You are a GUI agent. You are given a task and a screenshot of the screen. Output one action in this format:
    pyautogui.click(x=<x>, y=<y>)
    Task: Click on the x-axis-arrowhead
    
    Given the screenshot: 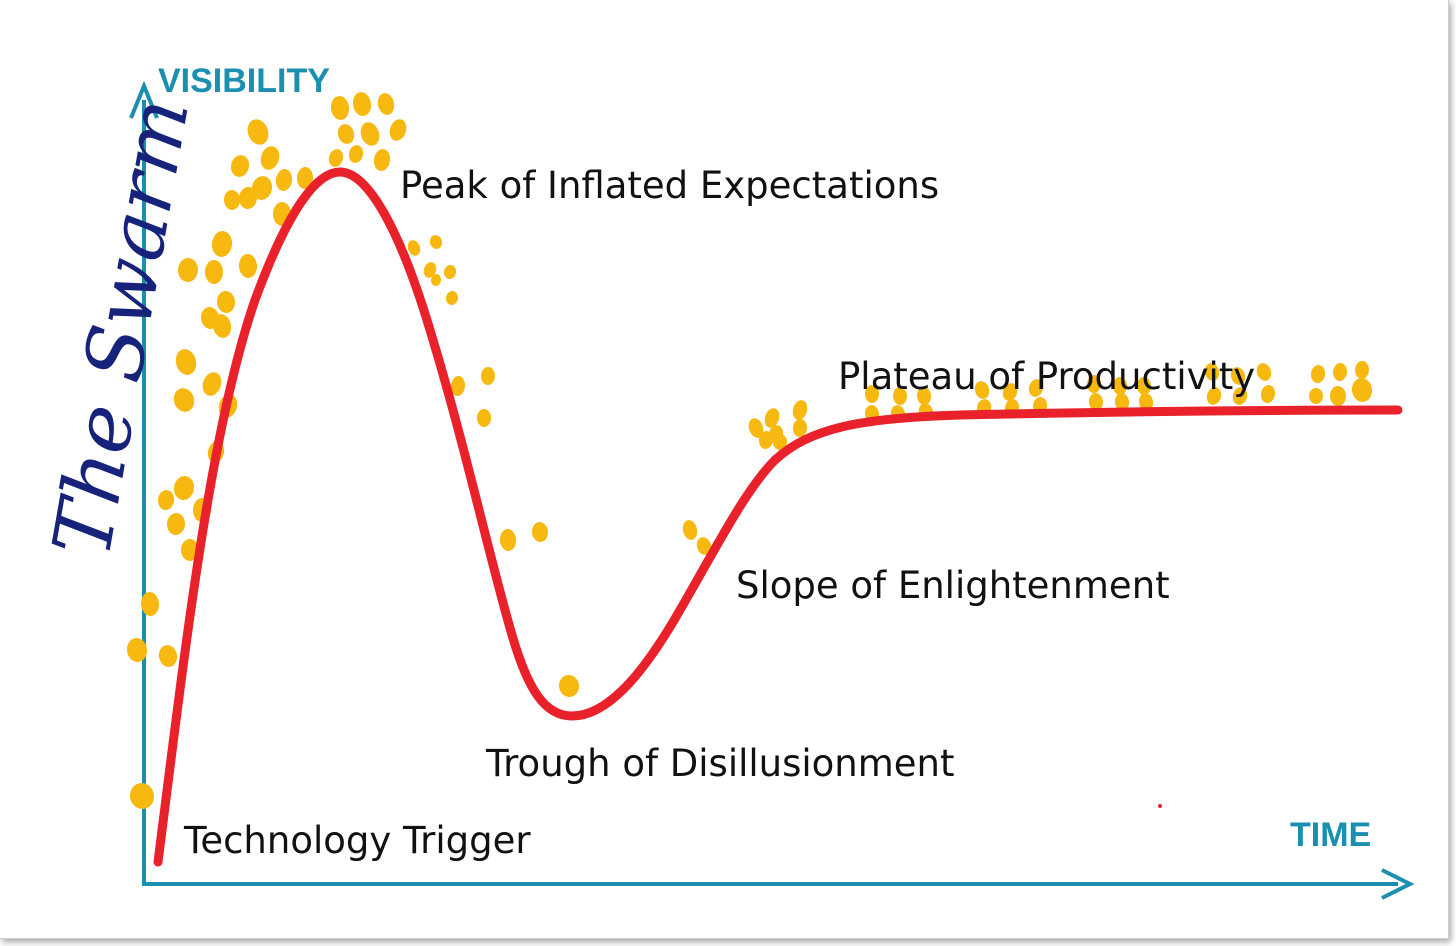 What is the action you would take?
    pyautogui.click(x=1398, y=884)
    